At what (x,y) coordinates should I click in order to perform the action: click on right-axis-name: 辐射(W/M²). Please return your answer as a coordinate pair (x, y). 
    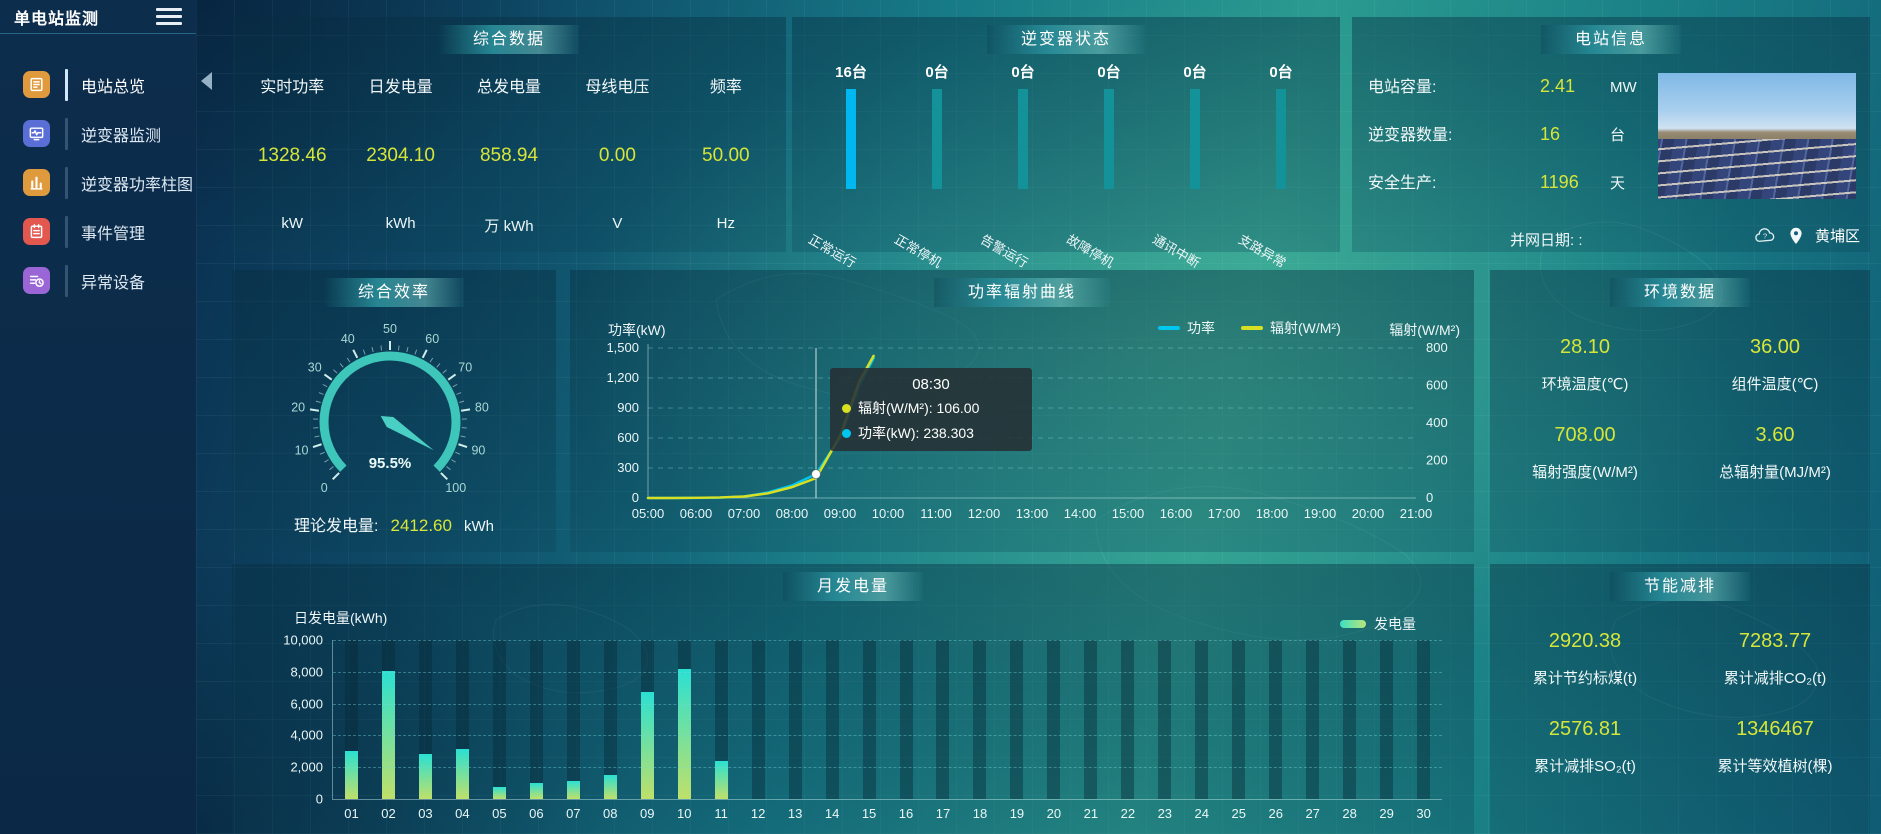
    Looking at the image, I should click on (1424, 330).